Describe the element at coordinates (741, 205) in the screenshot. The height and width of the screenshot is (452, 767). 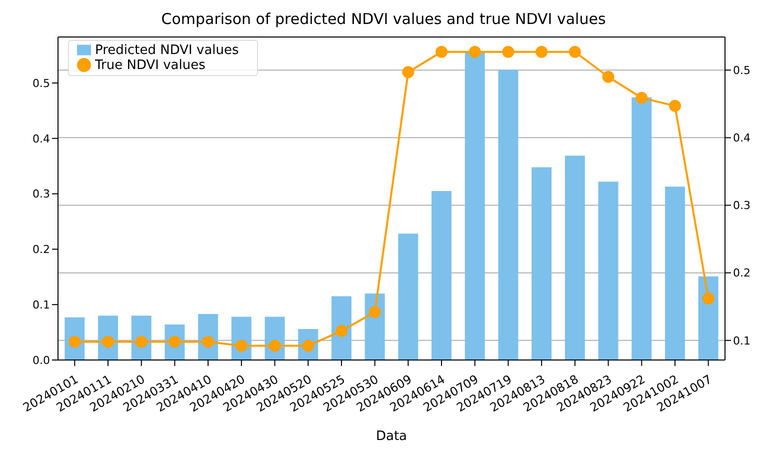
I see `y2-tick-label: 0.3` at that location.